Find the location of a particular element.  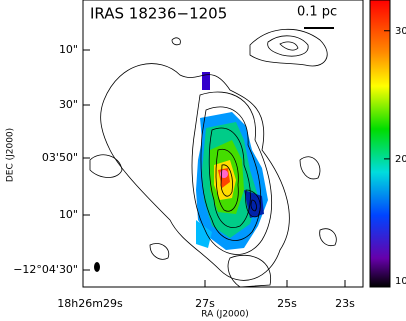

x-tick-label: 25s is located at coordinates (287, 303).